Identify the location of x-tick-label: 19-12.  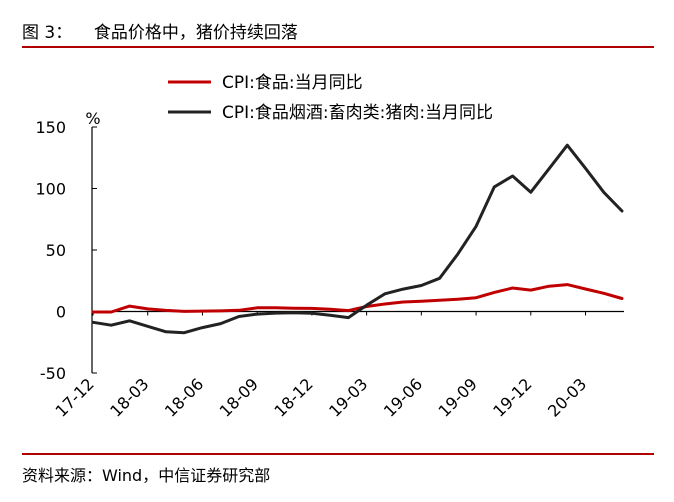
(512, 397).